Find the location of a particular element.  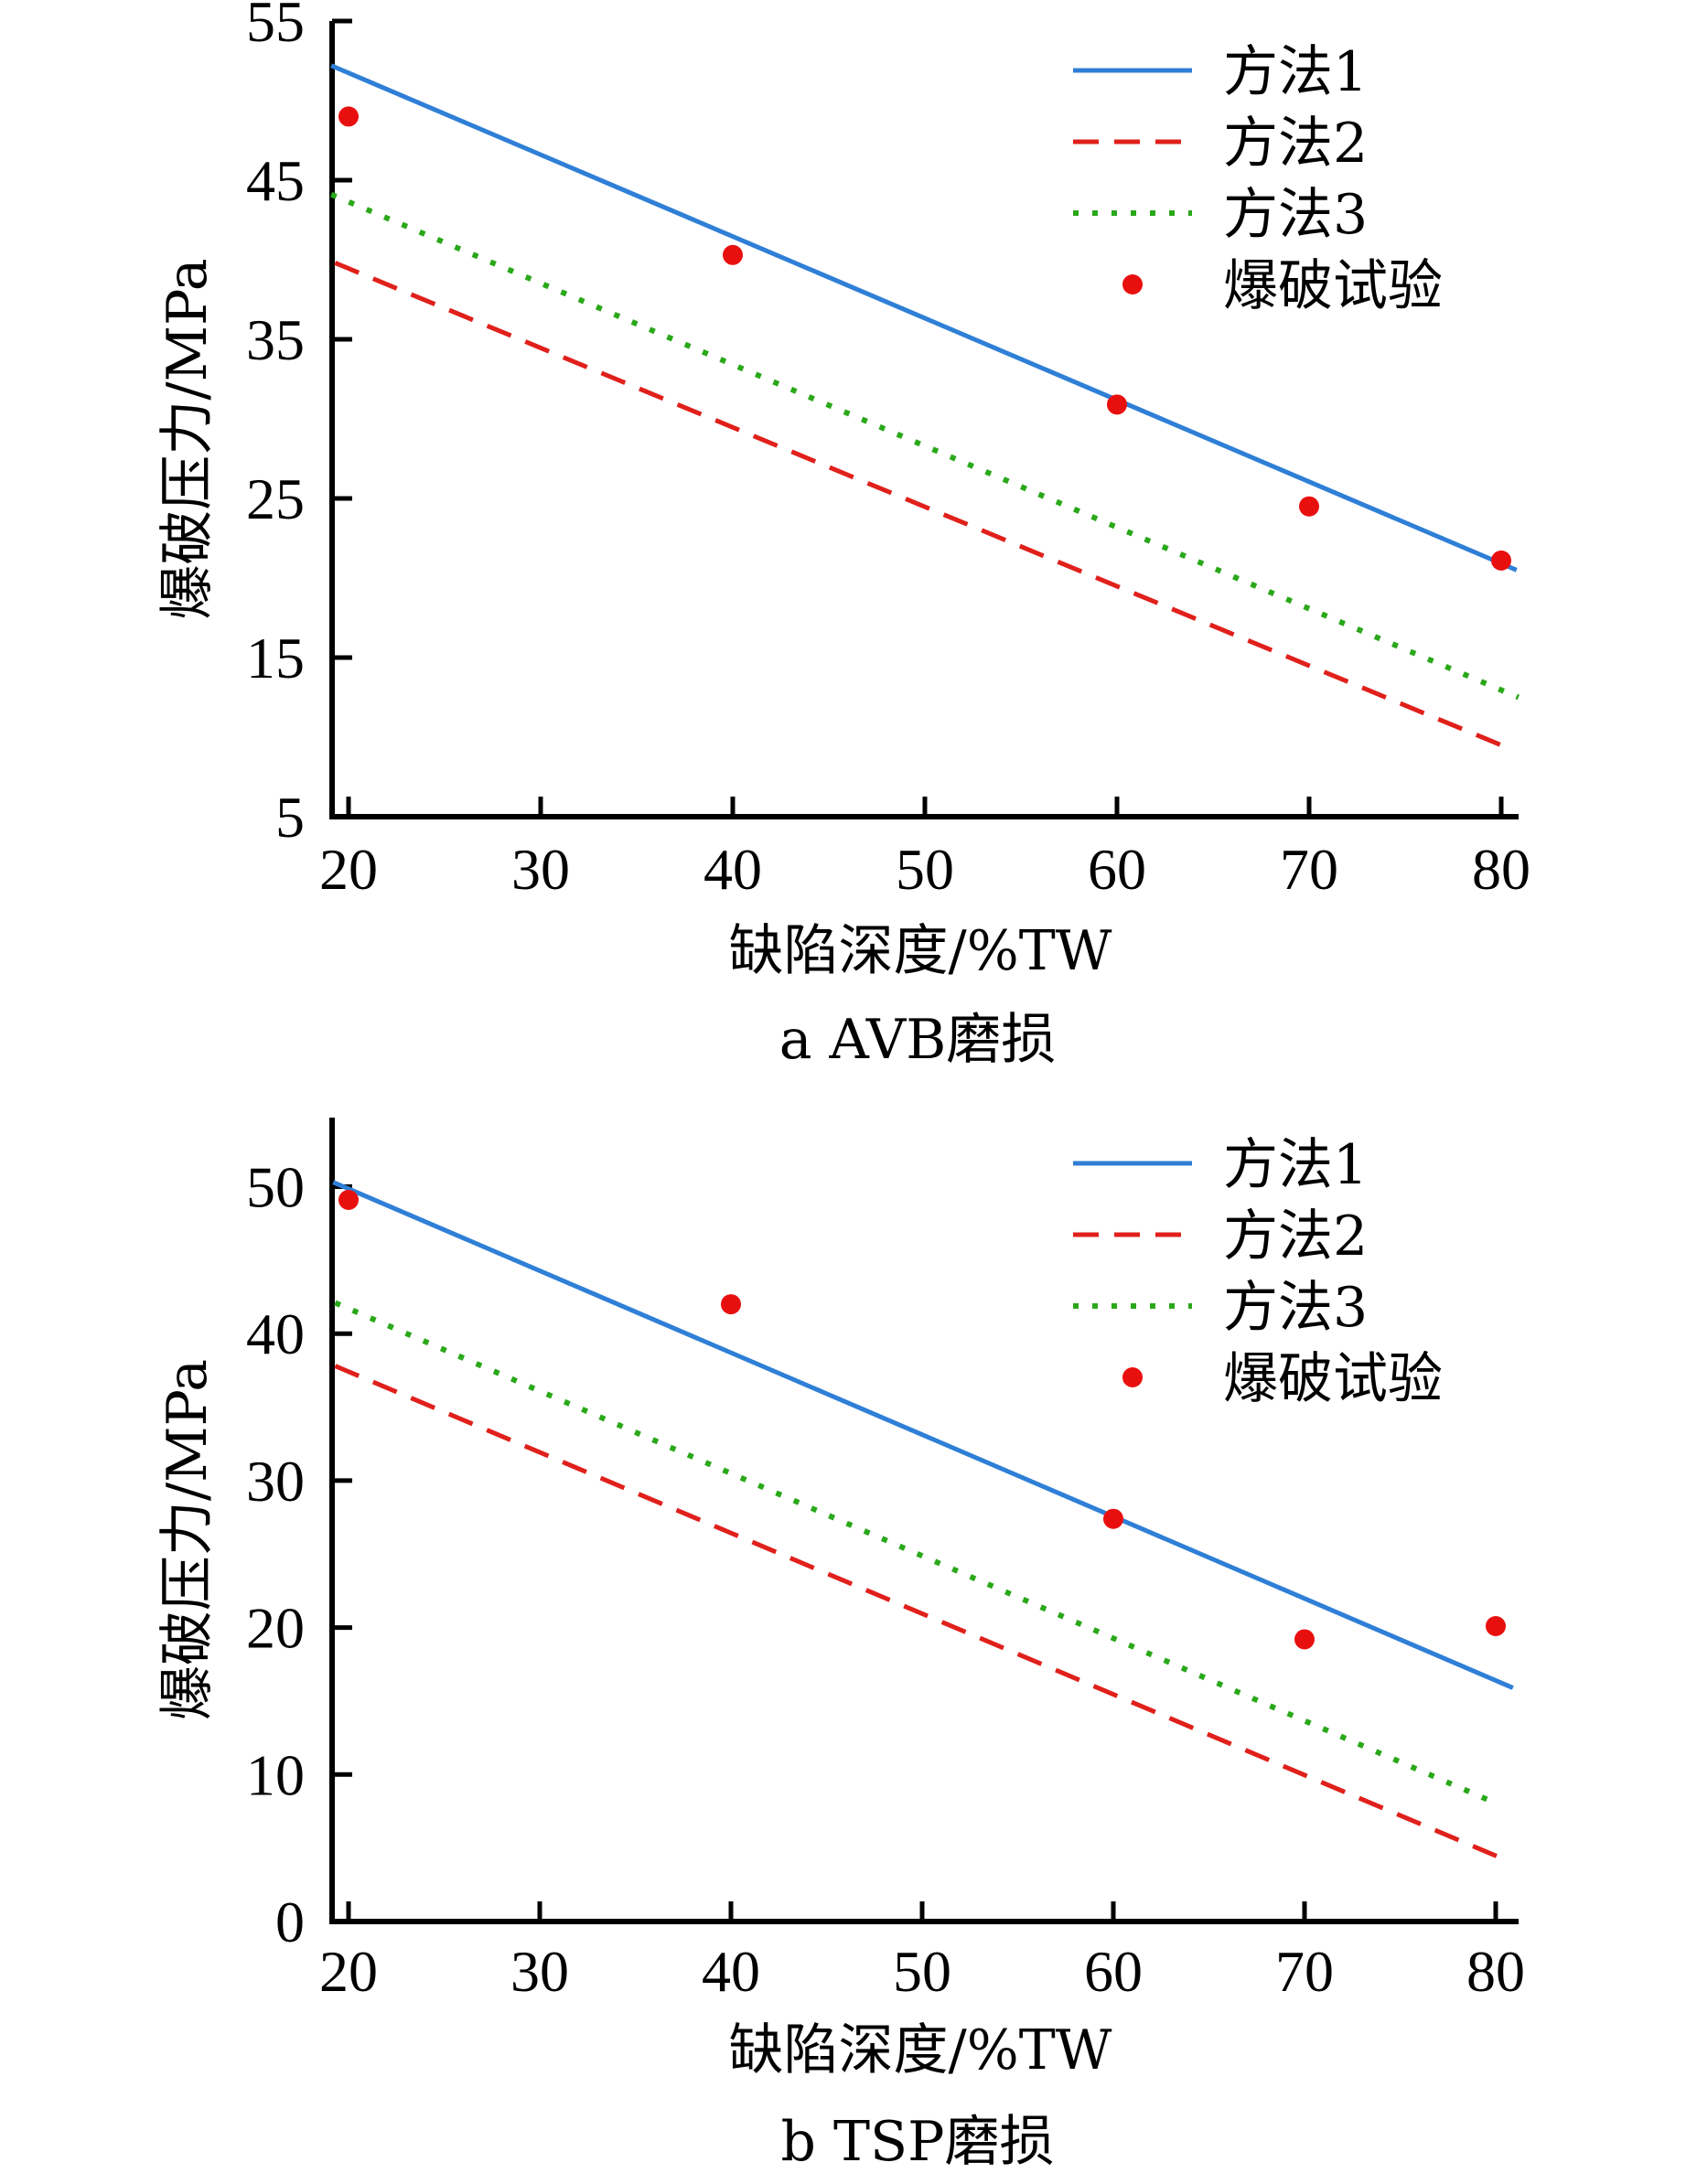

y-tick-label: 20 is located at coordinates (275, 1628).